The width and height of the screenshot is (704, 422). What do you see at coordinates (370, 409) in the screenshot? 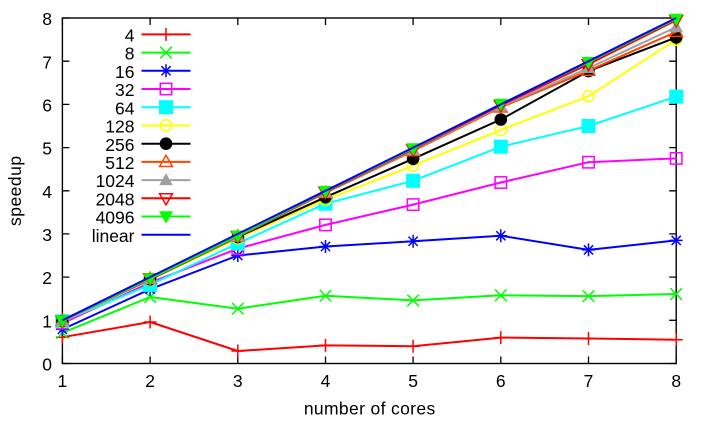
I see `svg-text: number of cores` at bounding box center [370, 409].